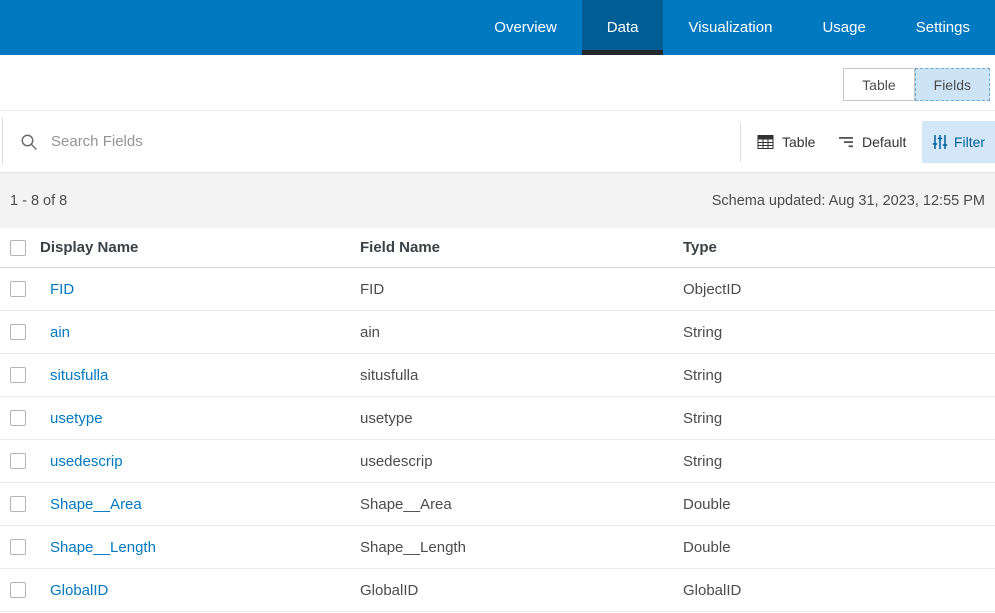  I want to click on table-view-button: Table, so click(879, 84).